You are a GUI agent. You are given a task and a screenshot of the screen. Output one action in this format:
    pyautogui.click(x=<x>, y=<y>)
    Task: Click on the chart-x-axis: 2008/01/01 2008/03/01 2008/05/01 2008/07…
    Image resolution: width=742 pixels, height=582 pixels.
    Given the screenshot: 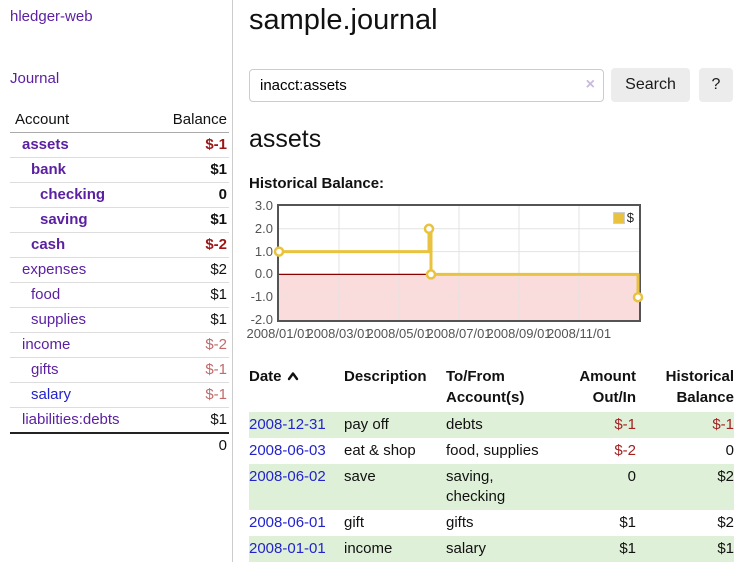 What is the action you would take?
    pyautogui.click(x=443, y=334)
    